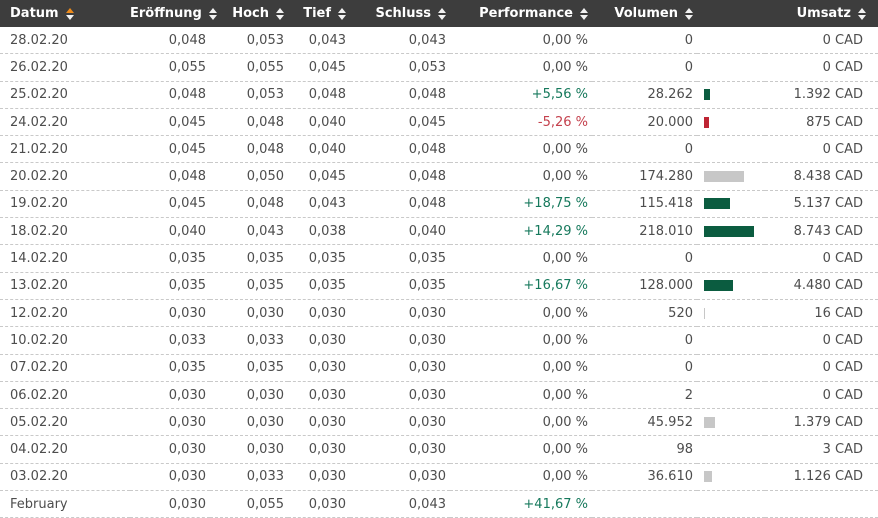 This screenshot has width=878, height=518. What do you see at coordinates (34, 13) in the screenshot?
I see `column-label: Datum` at bounding box center [34, 13].